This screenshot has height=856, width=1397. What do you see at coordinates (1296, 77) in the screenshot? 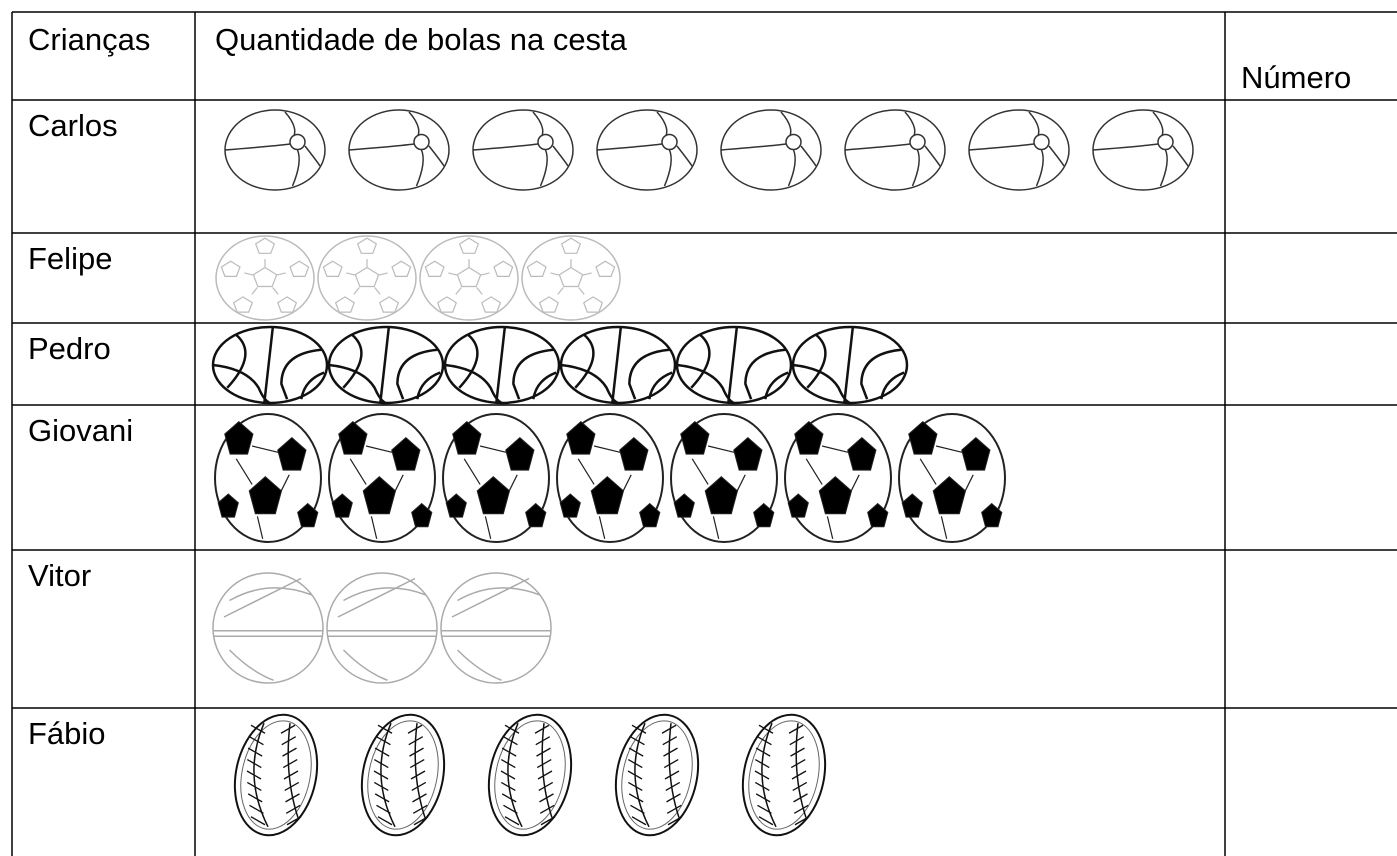
I see `header-cell: Número` at bounding box center [1296, 77].